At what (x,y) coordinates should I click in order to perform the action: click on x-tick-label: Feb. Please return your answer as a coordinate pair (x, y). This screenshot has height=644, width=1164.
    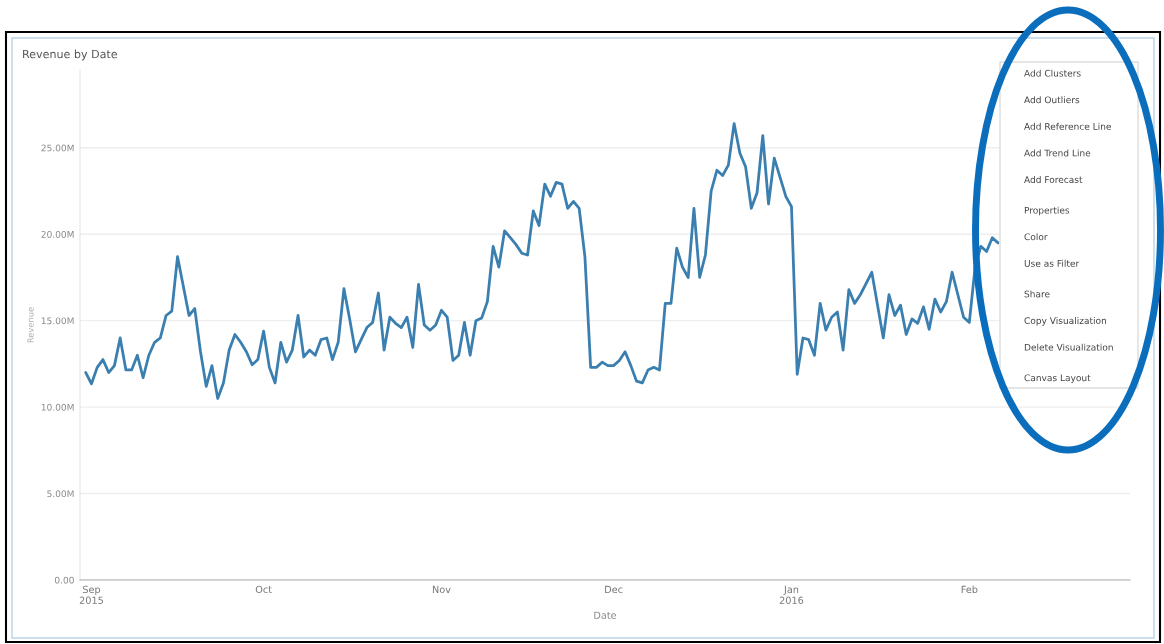
    Looking at the image, I should click on (969, 589).